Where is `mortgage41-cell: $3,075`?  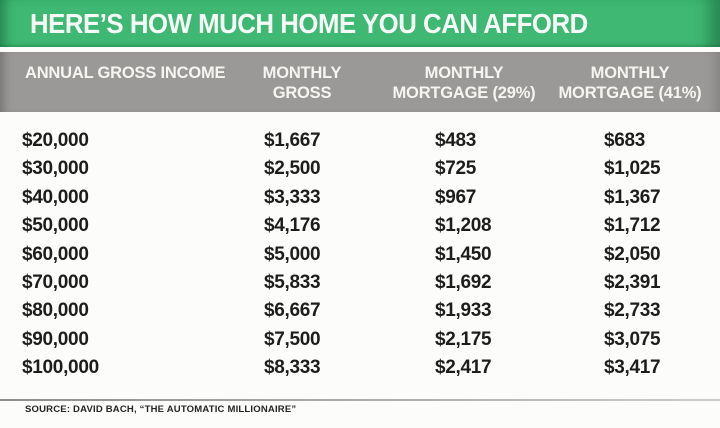 mortgage41-cell: $3,075 is located at coordinates (632, 339).